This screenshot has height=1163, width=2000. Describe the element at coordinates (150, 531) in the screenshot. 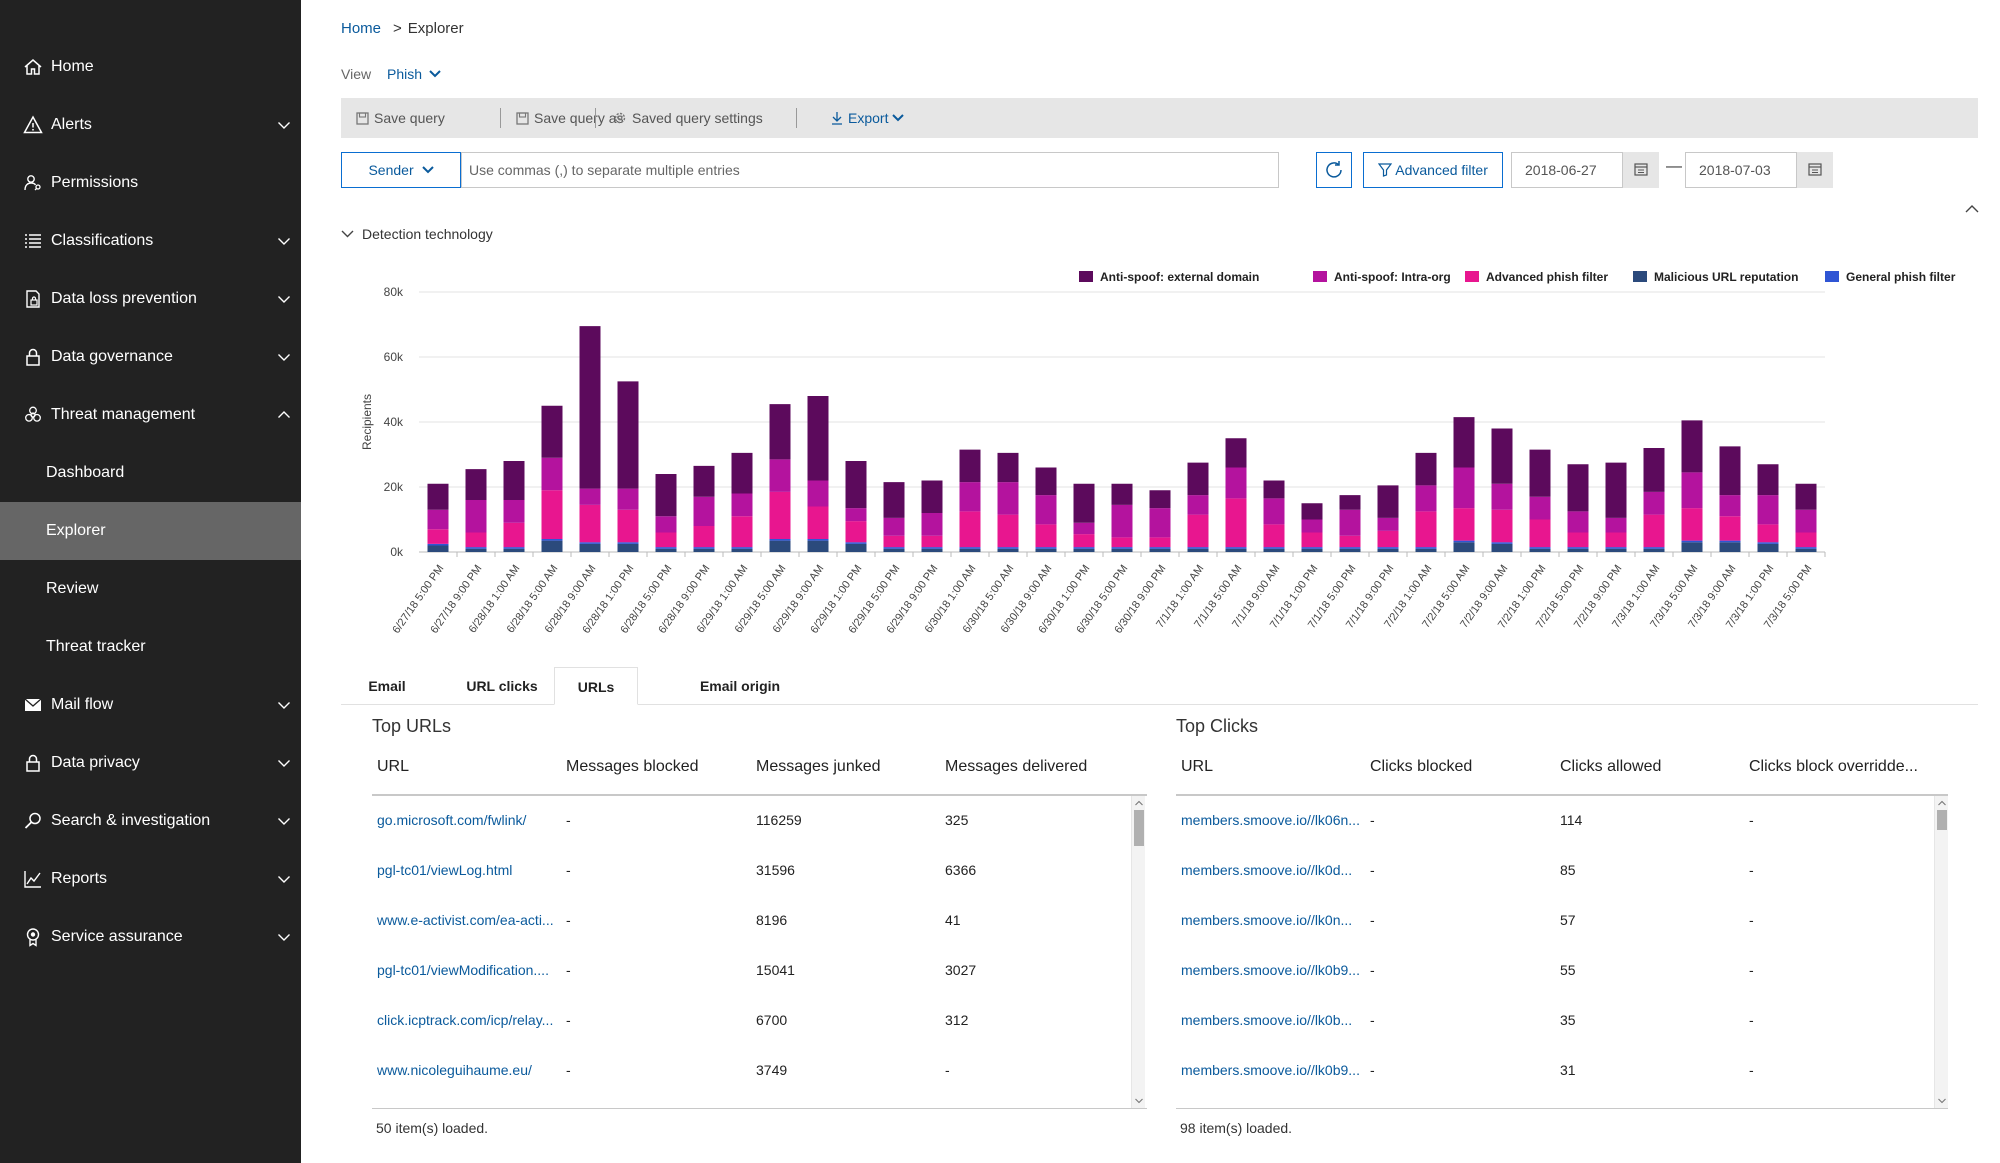

I see `sidebar-item-explorer: Explorer` at that location.